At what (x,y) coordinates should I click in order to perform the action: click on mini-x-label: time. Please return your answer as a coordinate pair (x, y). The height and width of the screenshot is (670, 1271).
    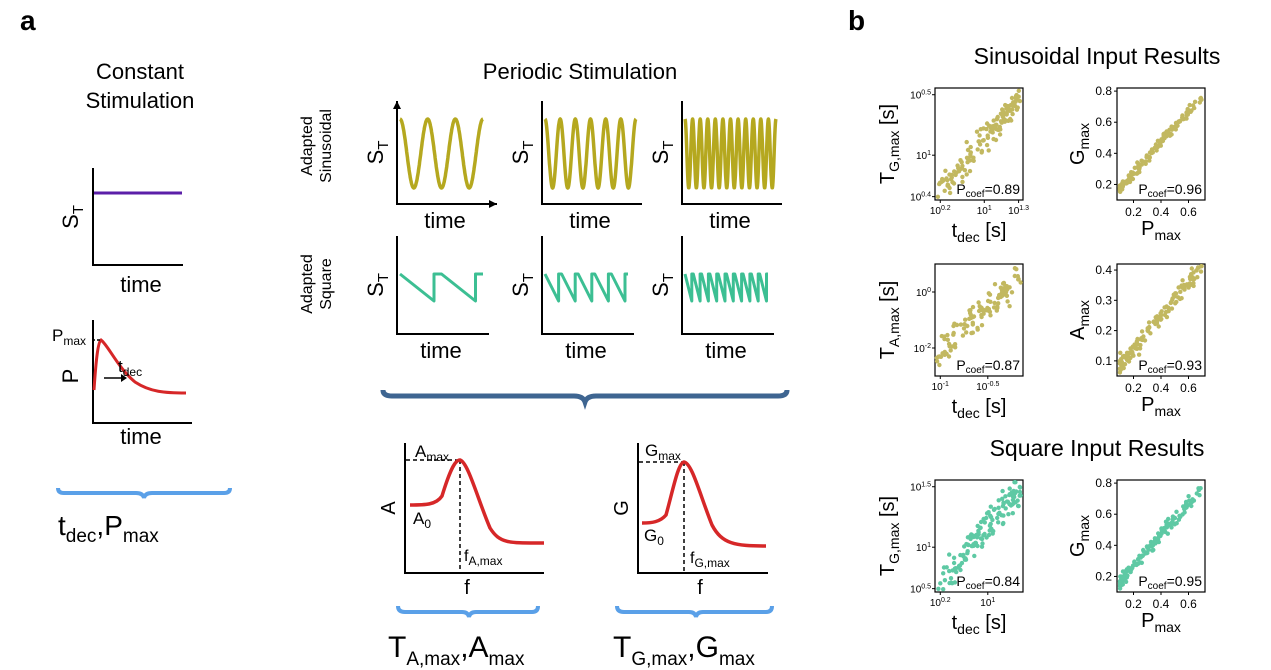
    Looking at the image, I should click on (590, 220).